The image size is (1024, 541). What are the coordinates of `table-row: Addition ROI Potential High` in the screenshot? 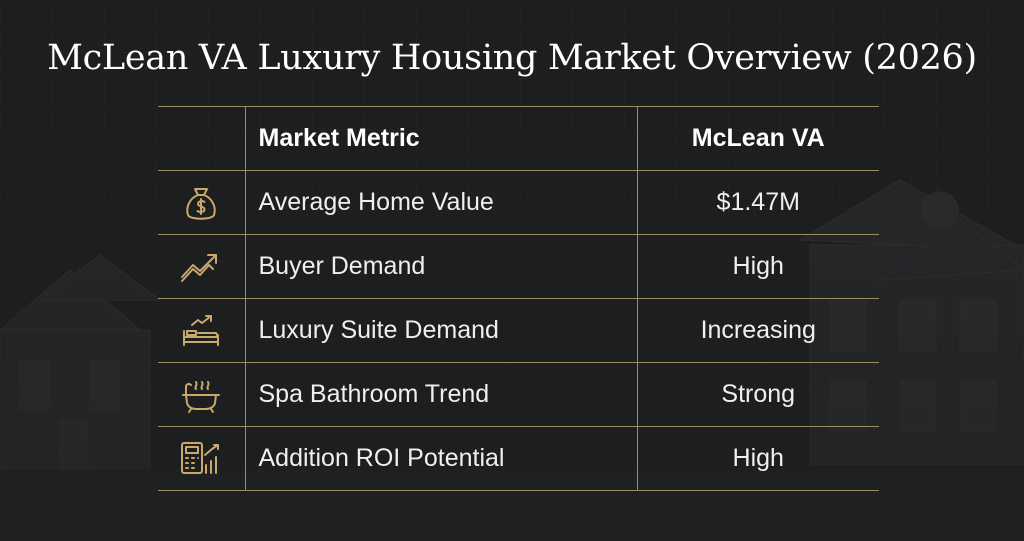 It's located at (518, 458).